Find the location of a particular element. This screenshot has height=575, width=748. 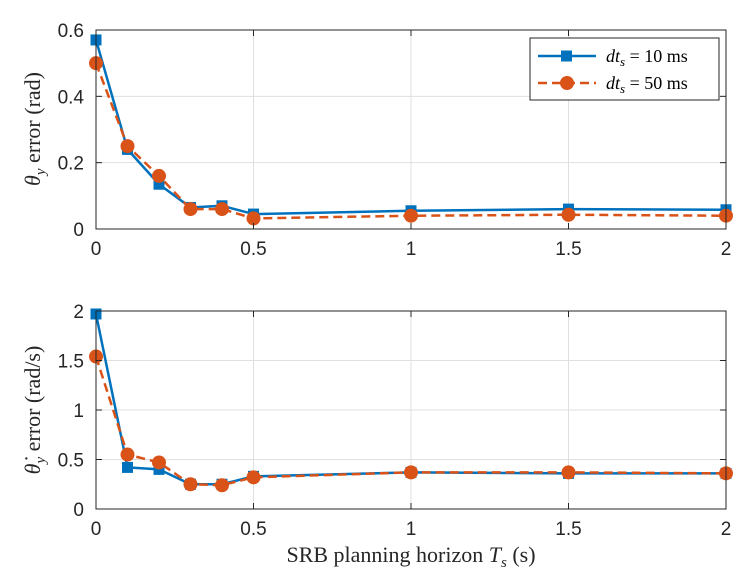

bottom-x-tick-label: 1 is located at coordinates (411, 529).